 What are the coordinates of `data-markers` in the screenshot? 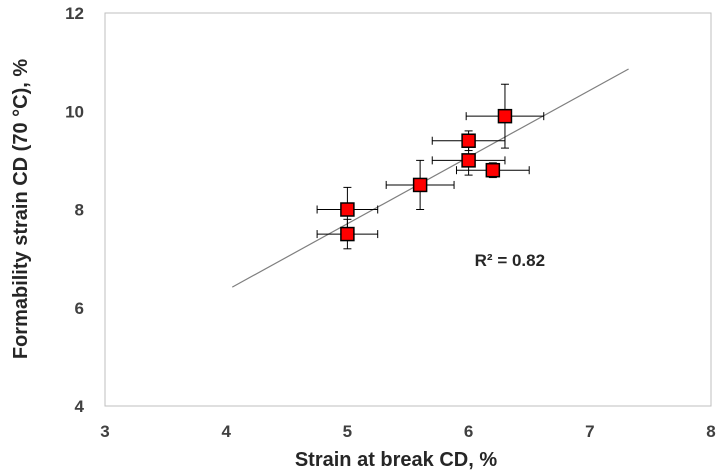 It's located at (426, 175).